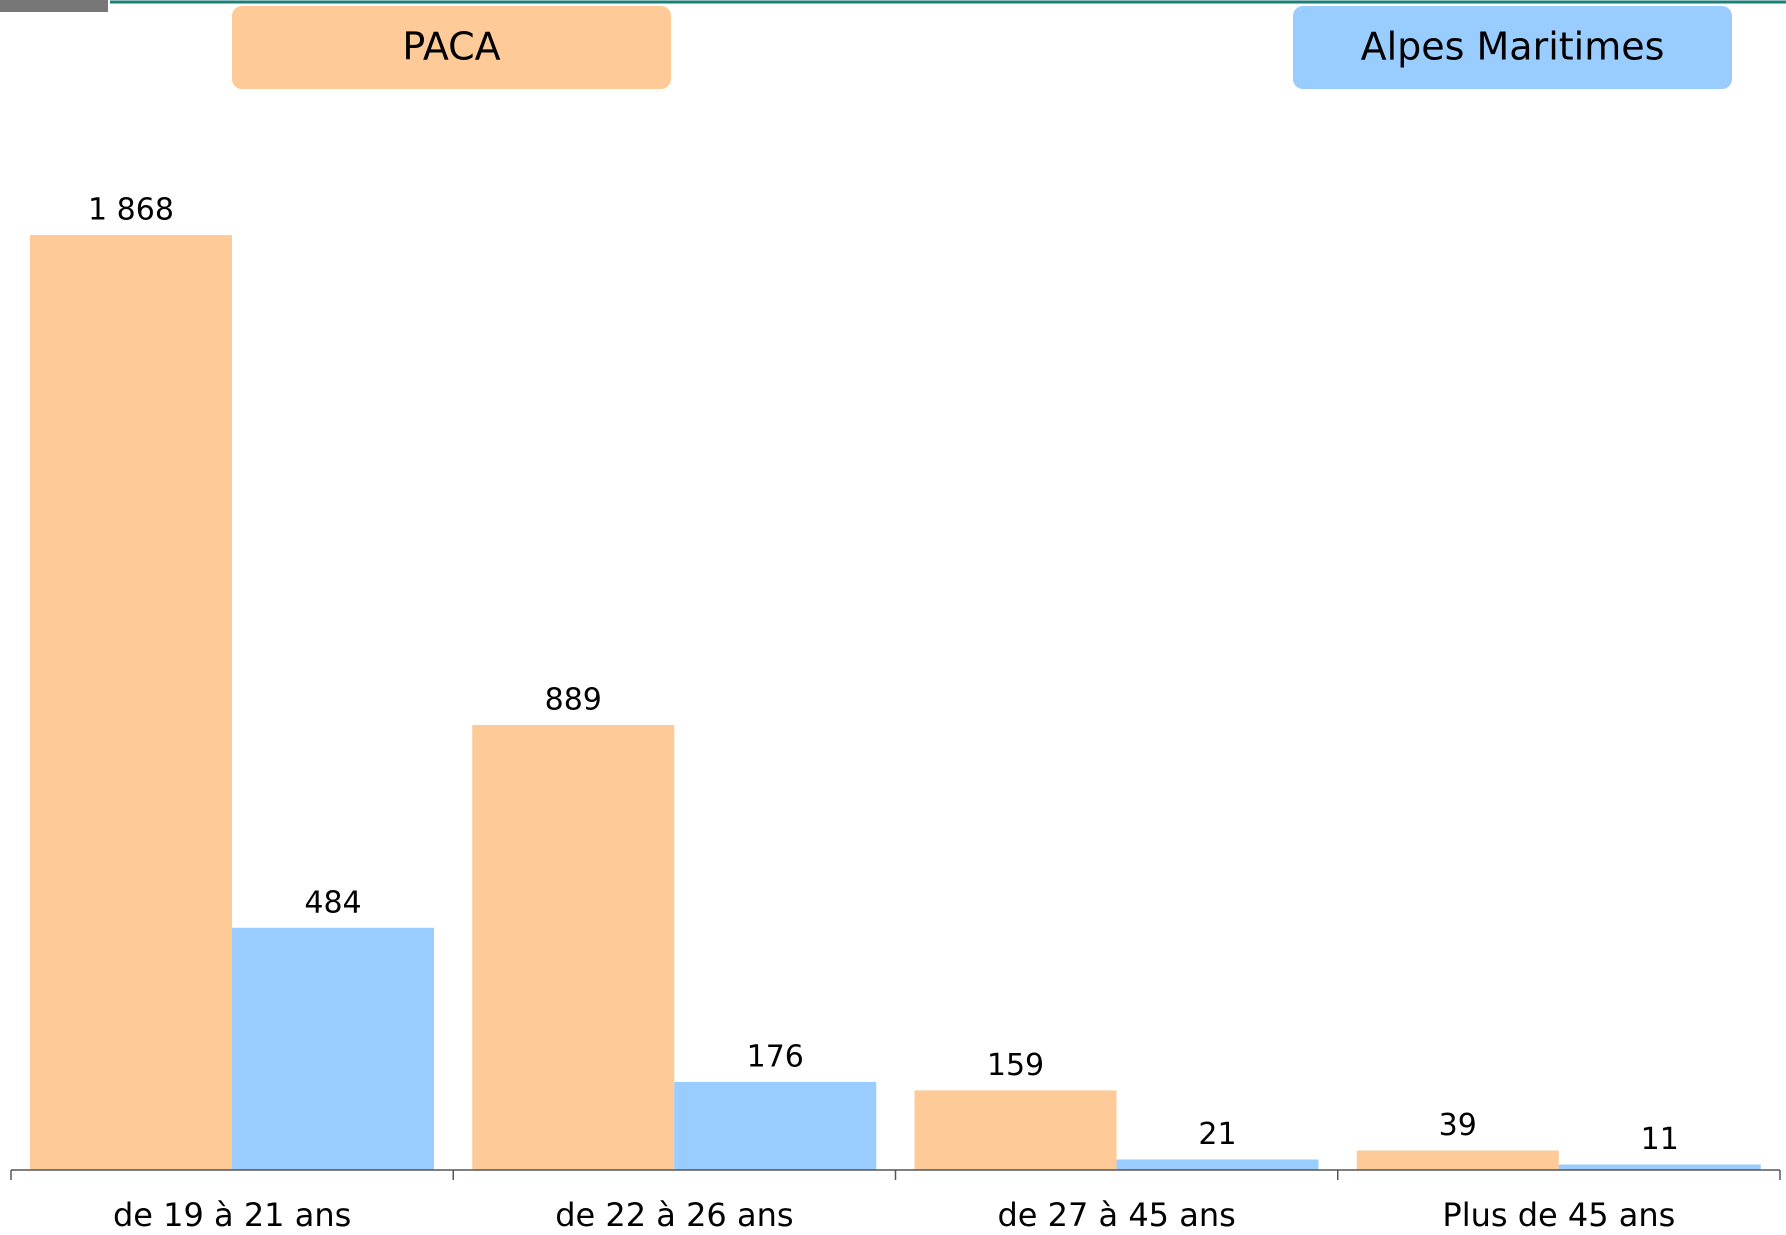 This screenshot has height=1235, width=1786. I want to click on x-tick-label: de 22 à 26 ans, so click(674, 1215).